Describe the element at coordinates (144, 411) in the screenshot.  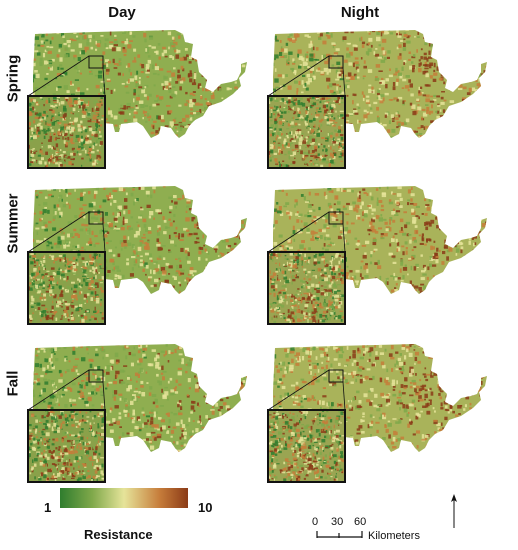
I see `map-day-fall` at that location.